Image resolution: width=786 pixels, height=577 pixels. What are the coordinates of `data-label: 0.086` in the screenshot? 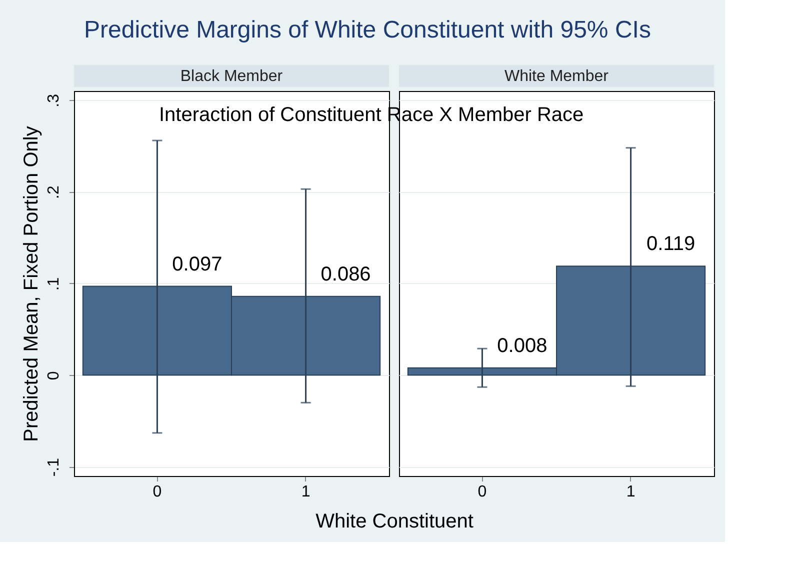 It's located at (345, 274).